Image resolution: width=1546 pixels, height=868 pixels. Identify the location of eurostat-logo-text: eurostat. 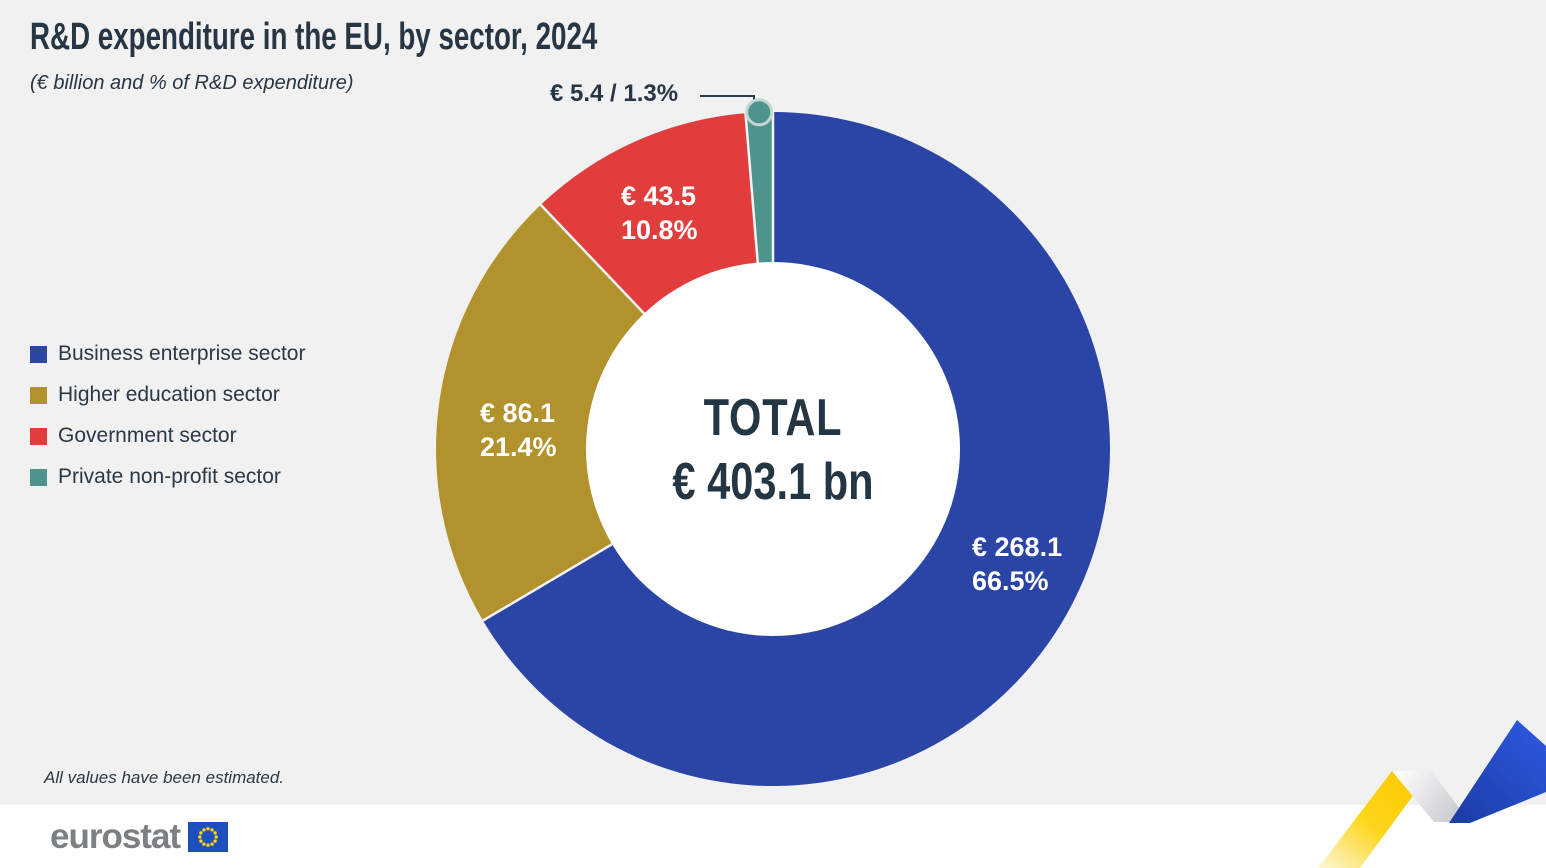
(115, 836).